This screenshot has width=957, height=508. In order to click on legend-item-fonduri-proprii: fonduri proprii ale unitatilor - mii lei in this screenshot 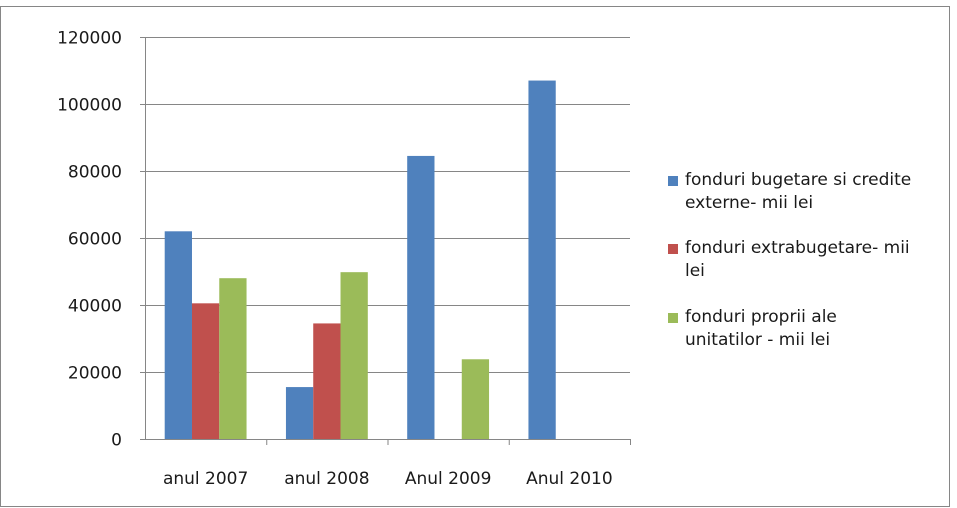, I will do `click(791, 329)`.